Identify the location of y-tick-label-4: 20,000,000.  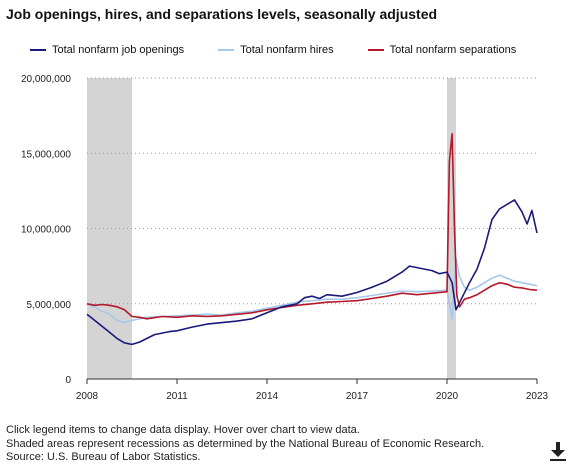
(46, 79).